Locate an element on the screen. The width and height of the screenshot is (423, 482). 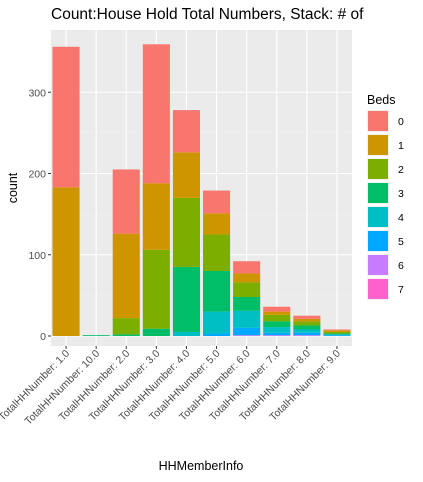
legend-label: 0 is located at coordinates (401, 122).